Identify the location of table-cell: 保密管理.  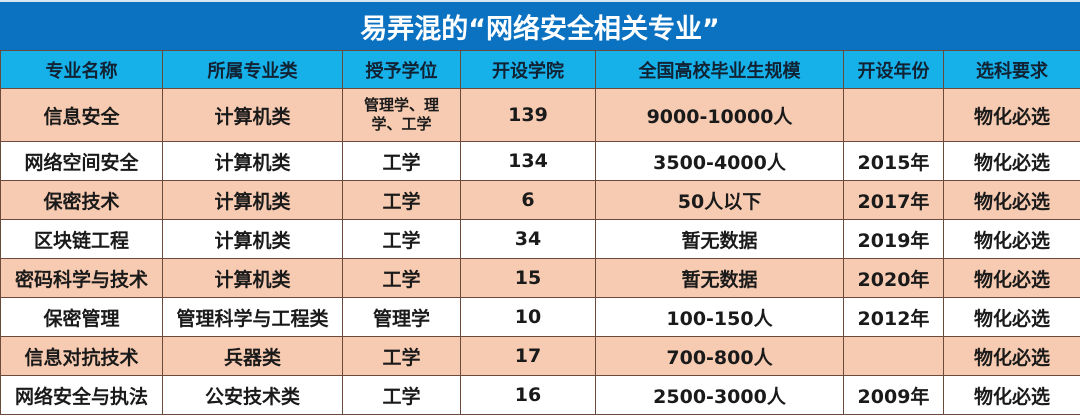
(81, 317).